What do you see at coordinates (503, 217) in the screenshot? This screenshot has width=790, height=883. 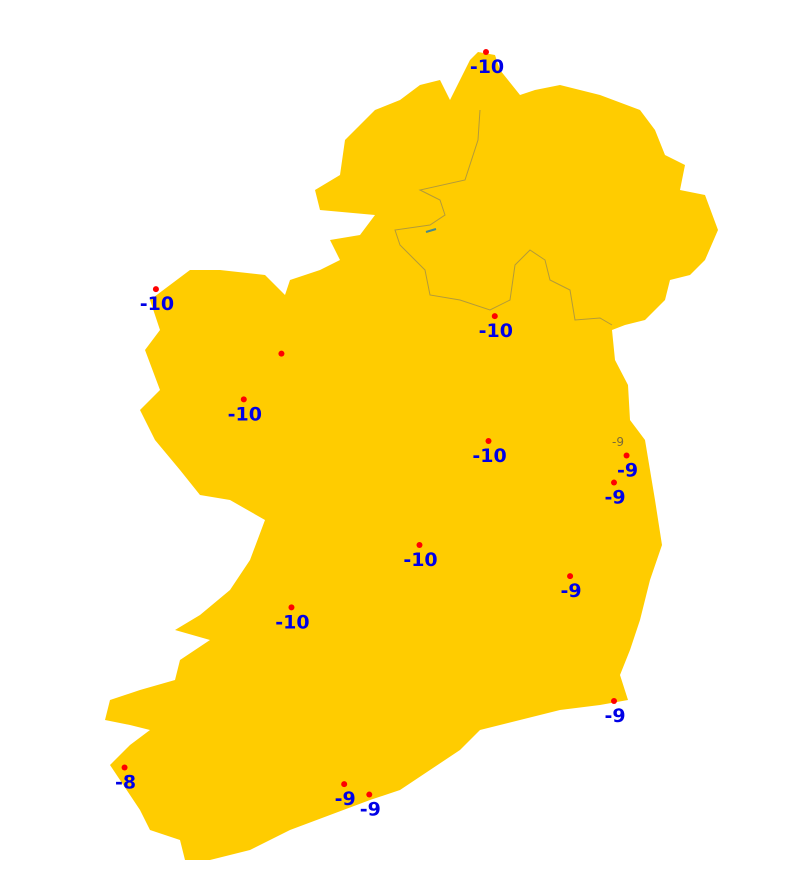 I see `ni-border` at bounding box center [503, 217].